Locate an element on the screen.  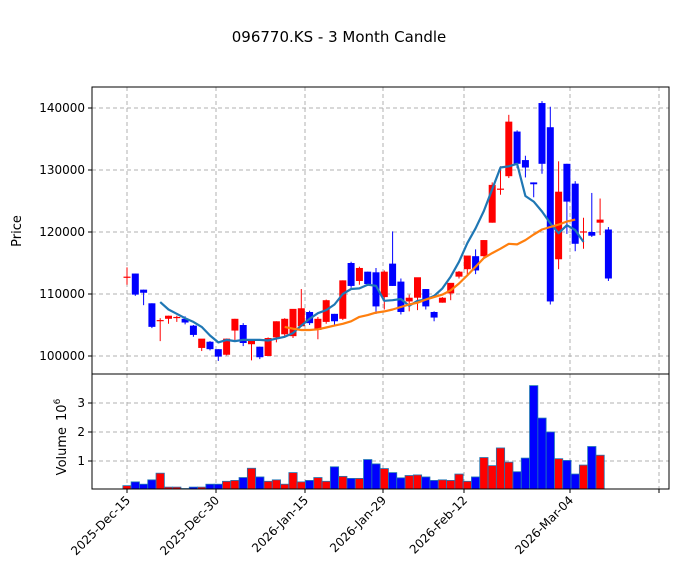
svg-text: 120000 is located at coordinates (62, 232).